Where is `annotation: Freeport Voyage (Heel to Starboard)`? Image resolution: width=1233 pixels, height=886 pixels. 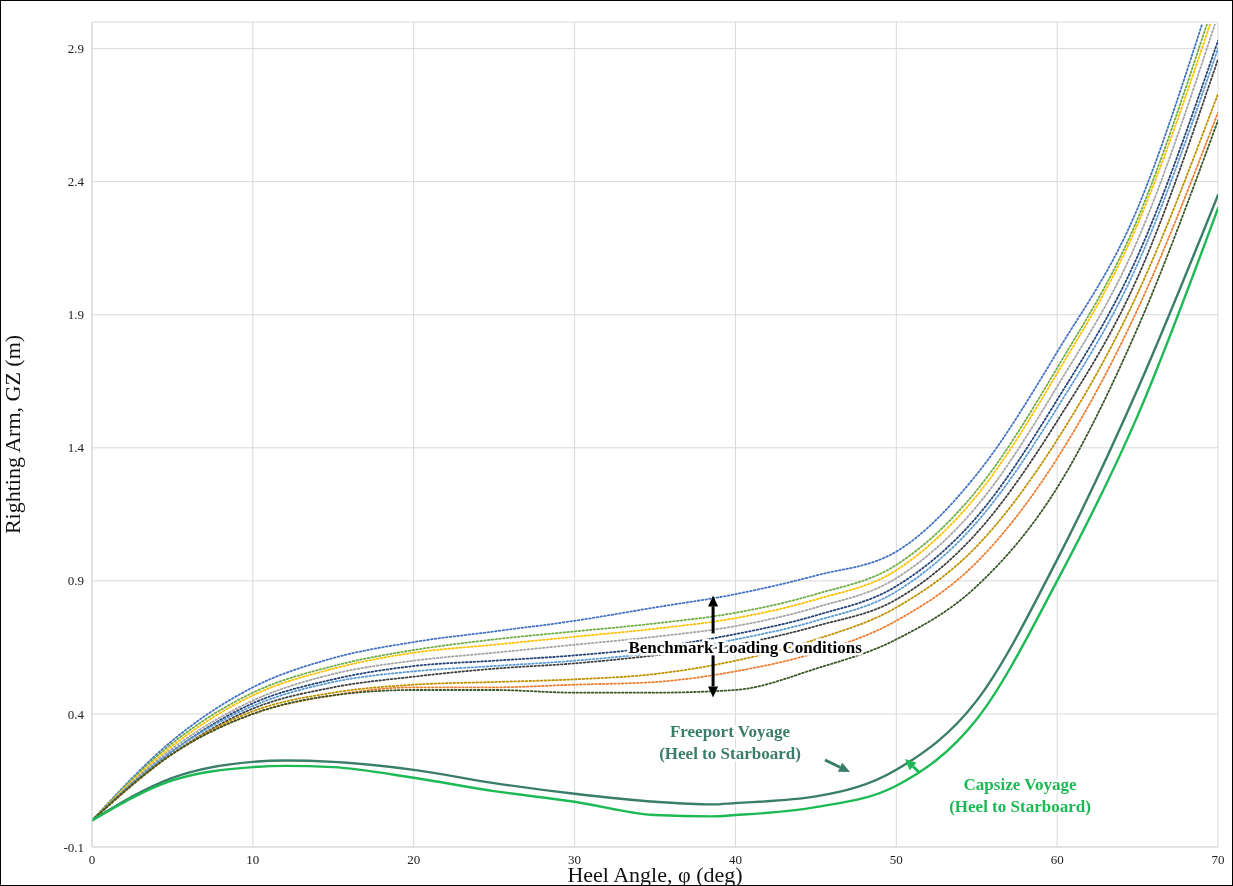 annotation: Freeport Voyage (Heel to Starboard) is located at coordinates (730, 742).